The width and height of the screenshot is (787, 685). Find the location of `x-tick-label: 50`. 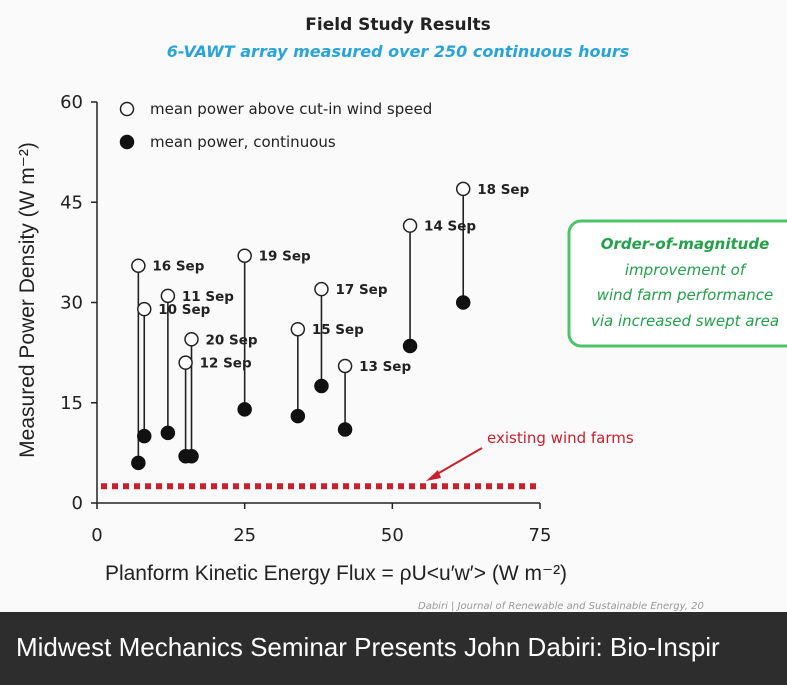

x-tick-label: 50 is located at coordinates (392, 535).